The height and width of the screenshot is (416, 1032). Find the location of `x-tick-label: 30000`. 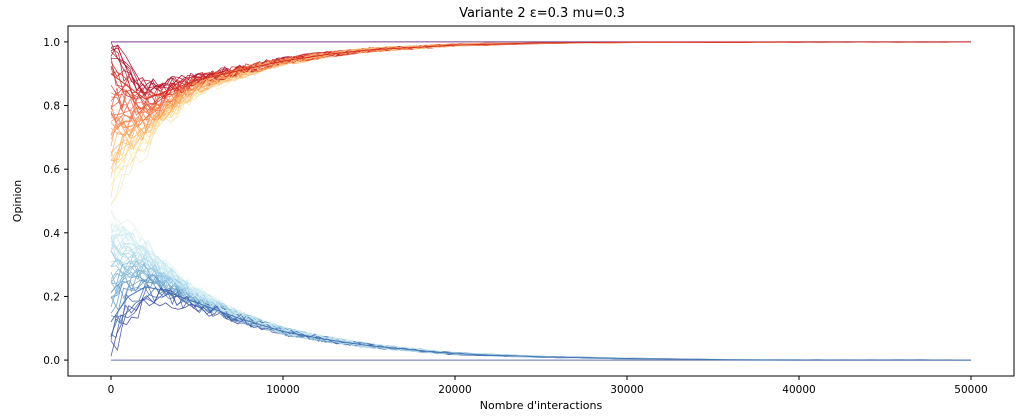

x-tick-label: 30000 is located at coordinates (626, 390).